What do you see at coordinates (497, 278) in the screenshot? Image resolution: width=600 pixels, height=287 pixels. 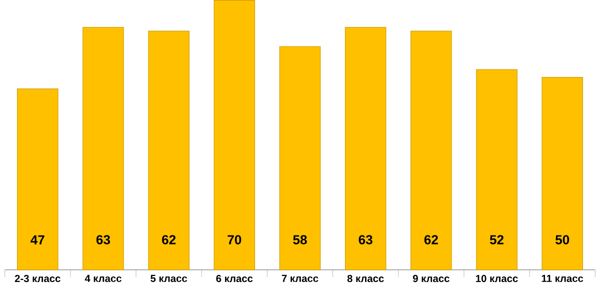 I see `x-tick-label: 10 класс` at bounding box center [497, 278].